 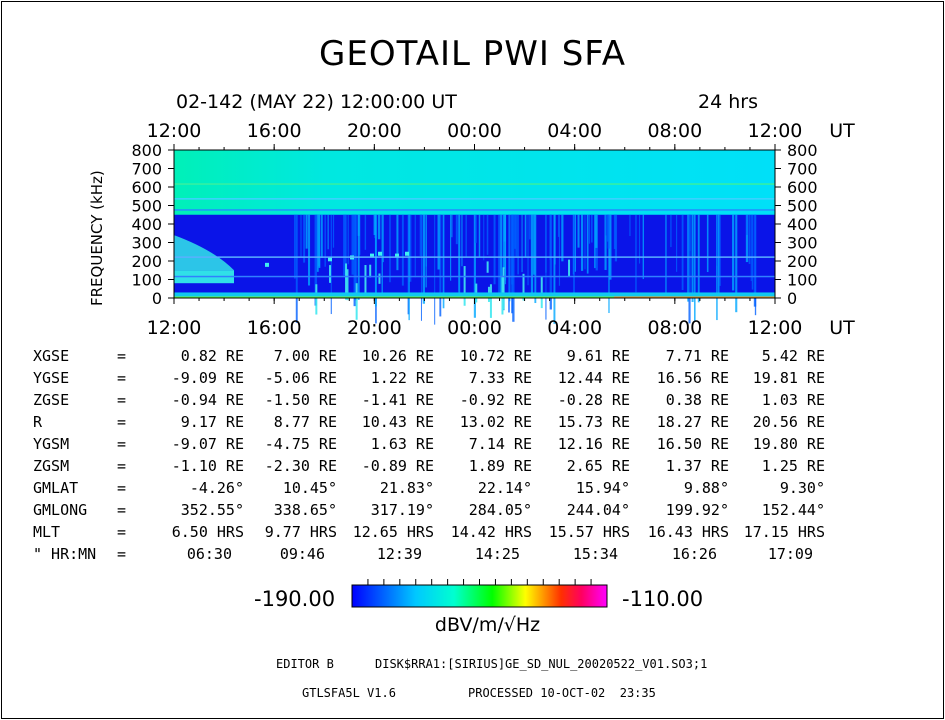 I want to click on version-label: GTLSFA5L V1.6, so click(x=349, y=693).